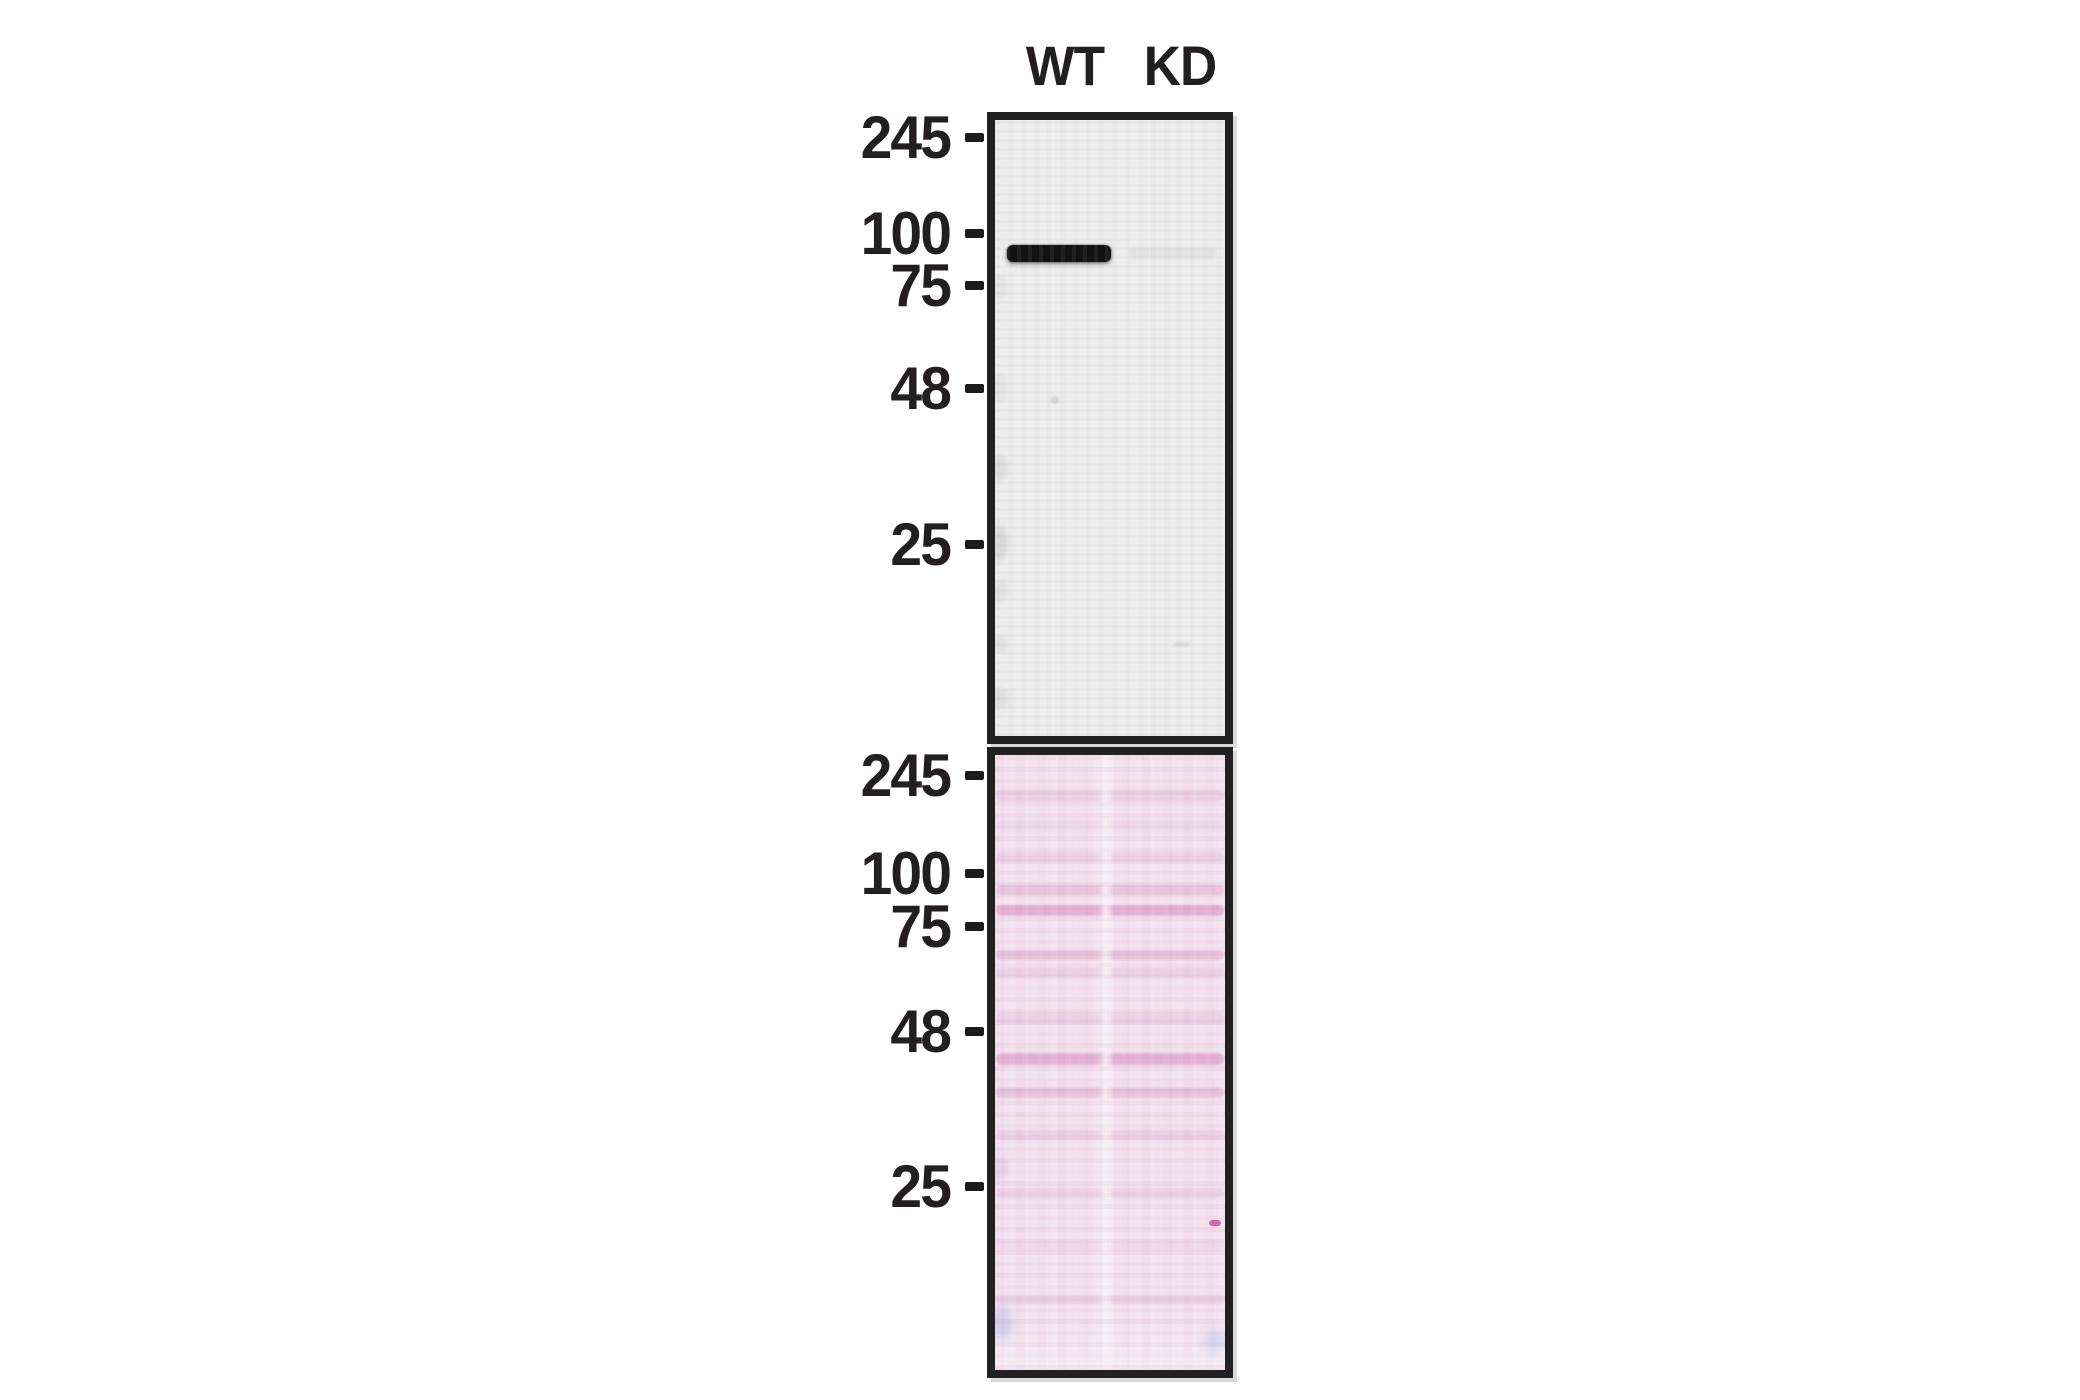 This screenshot has height=1400, width=2080. What do you see at coordinates (906, 775) in the screenshot?
I see `bottom-marker-label-245: 245` at bounding box center [906, 775].